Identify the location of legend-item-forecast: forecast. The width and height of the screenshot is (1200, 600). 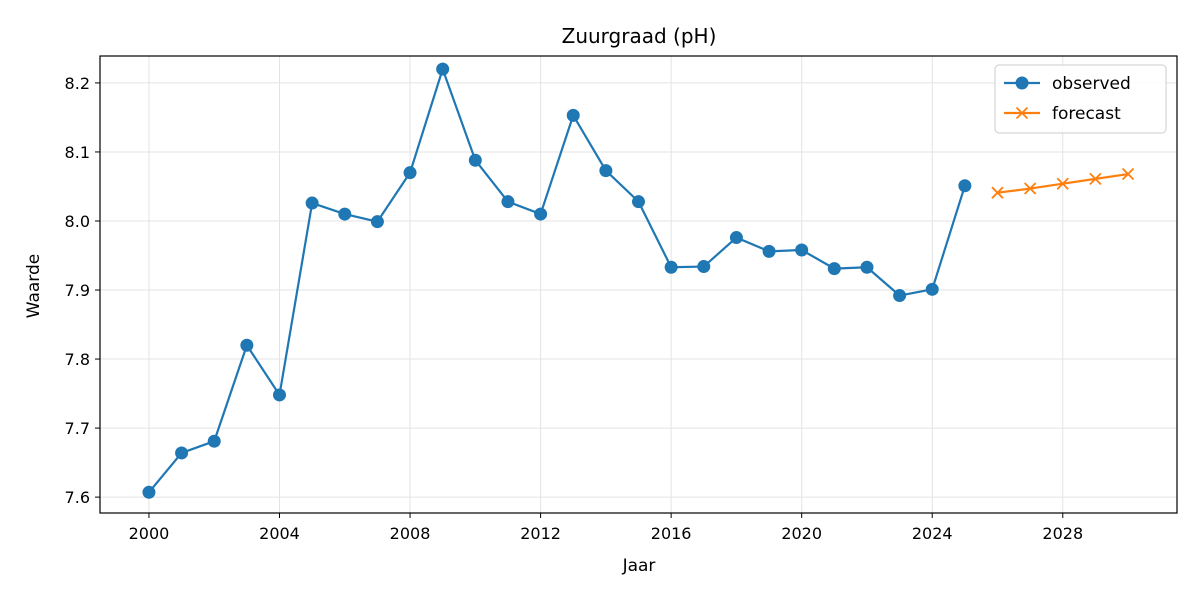
(1062, 114).